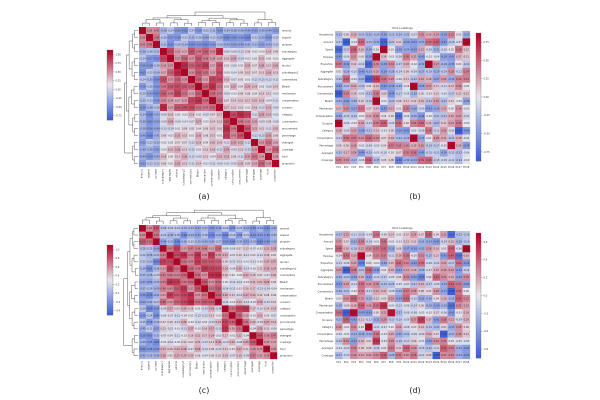  I want to click on cell-value-label: 0.03, so click(384, 348).